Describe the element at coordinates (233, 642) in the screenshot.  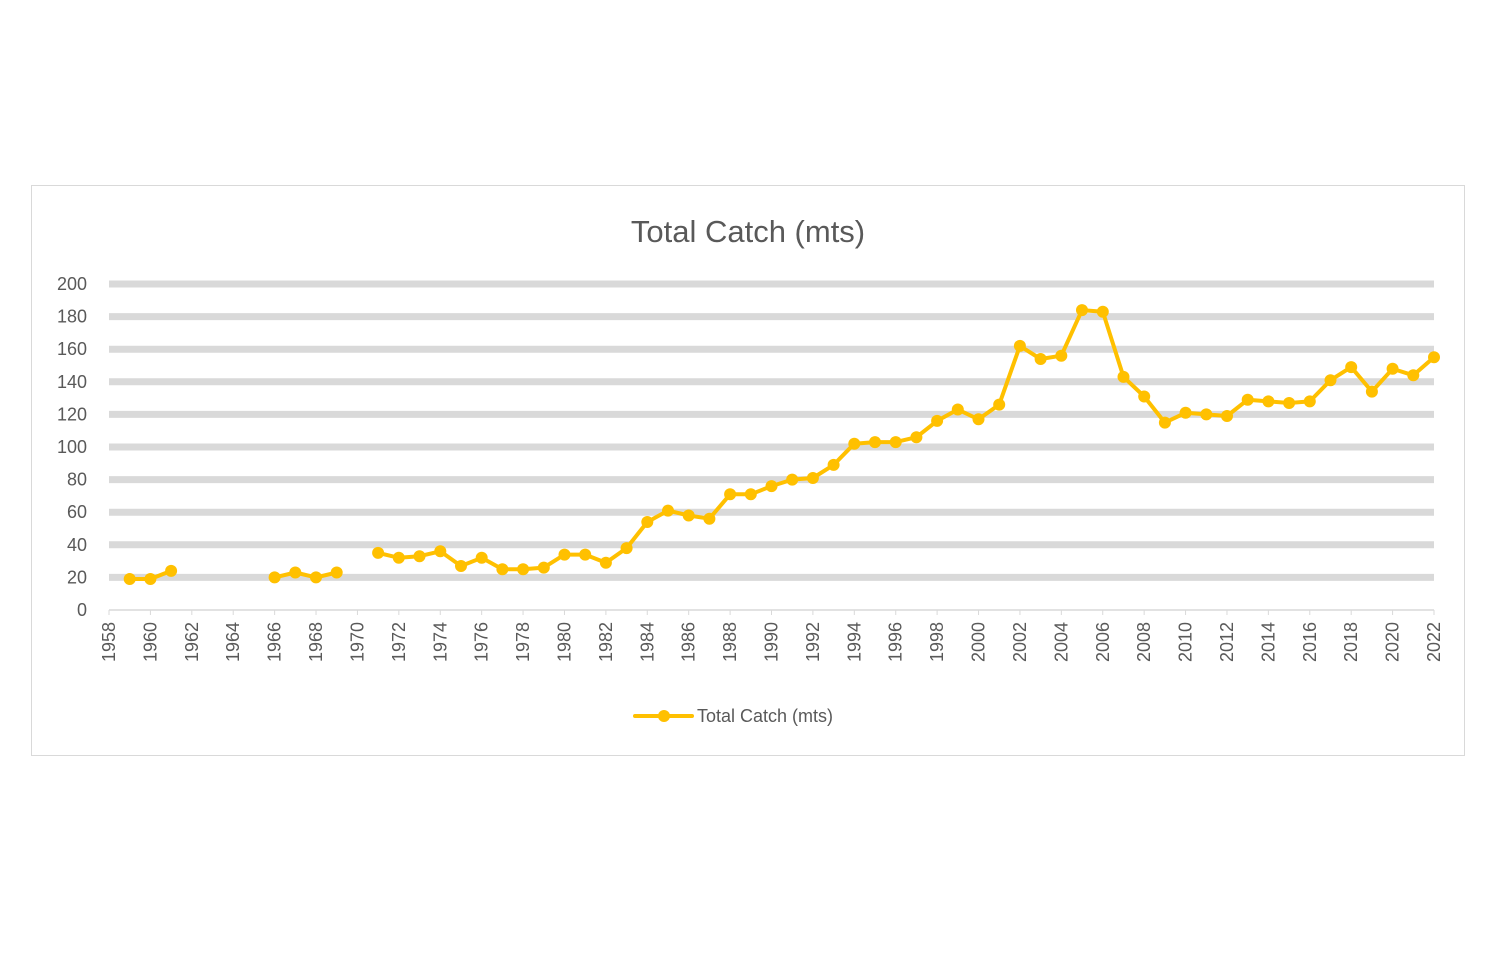
I see `x-tick-label-1964: 1964` at that location.